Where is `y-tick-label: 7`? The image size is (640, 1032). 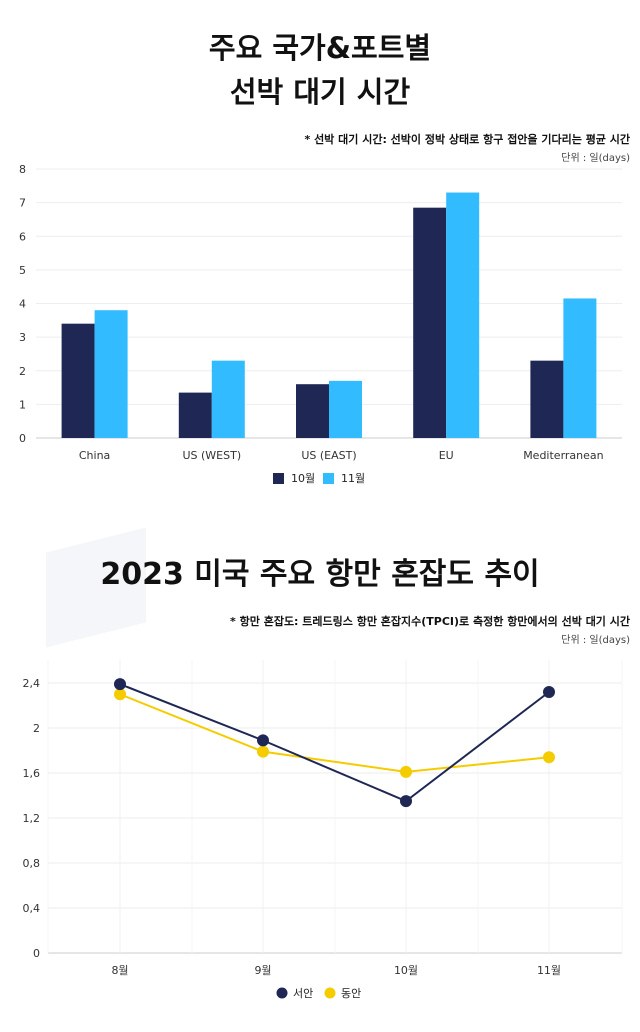 y-tick-label: 7 is located at coordinates (22, 203).